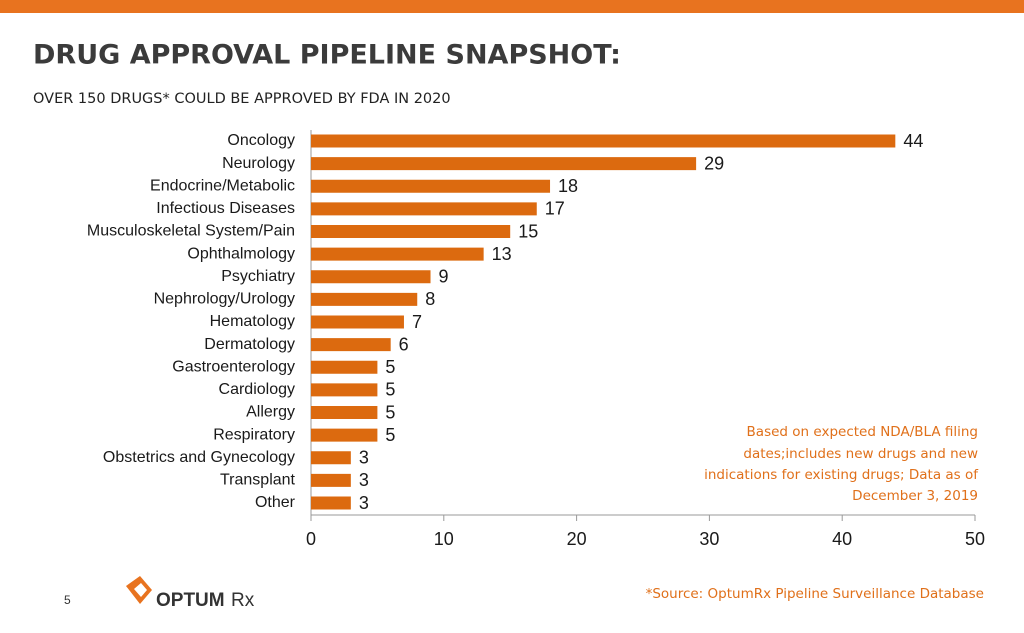 Image resolution: width=1024 pixels, height=633 pixels. I want to click on y-tick-label: Obstetrics and Gynecology, so click(199, 457).